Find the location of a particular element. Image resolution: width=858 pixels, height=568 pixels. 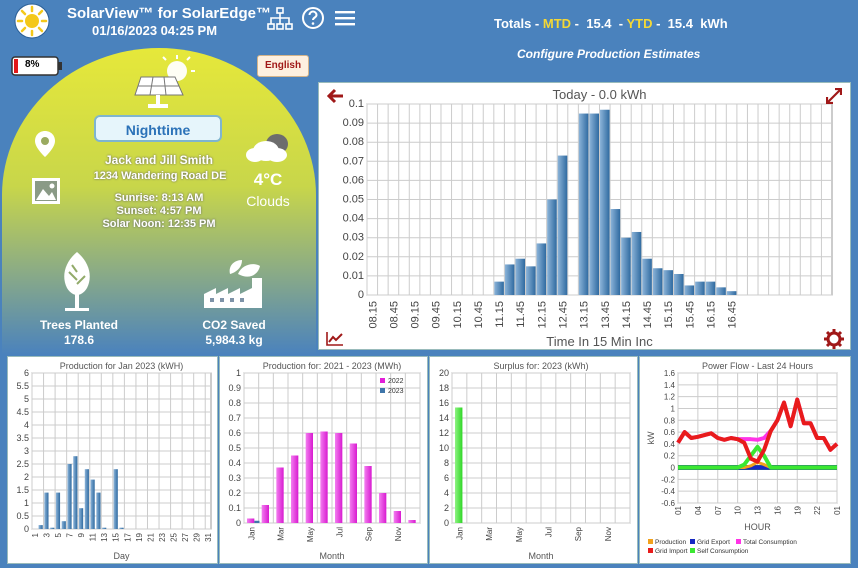

chart-title: Today - 0.0 kWh is located at coordinates (600, 94).